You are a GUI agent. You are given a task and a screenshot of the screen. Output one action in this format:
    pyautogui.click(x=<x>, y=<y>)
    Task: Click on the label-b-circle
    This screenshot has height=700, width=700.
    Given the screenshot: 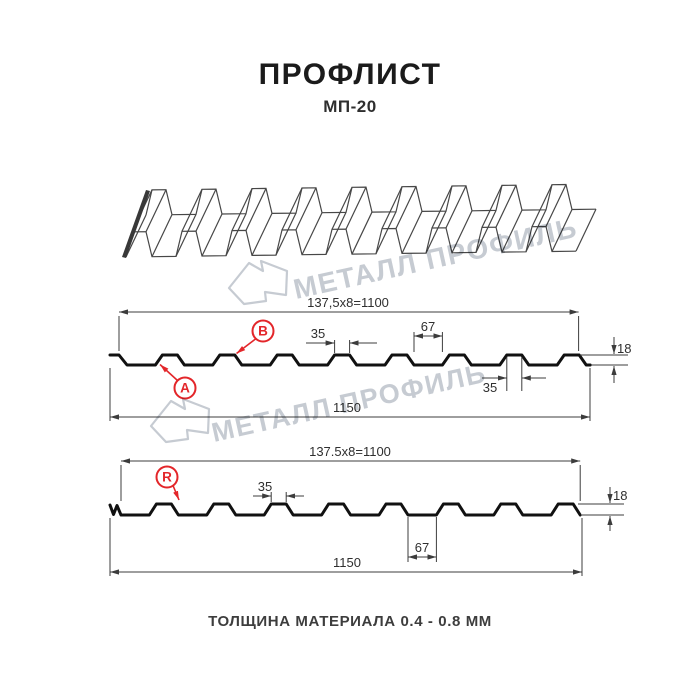 What is the action you would take?
    pyautogui.click(x=263, y=331)
    